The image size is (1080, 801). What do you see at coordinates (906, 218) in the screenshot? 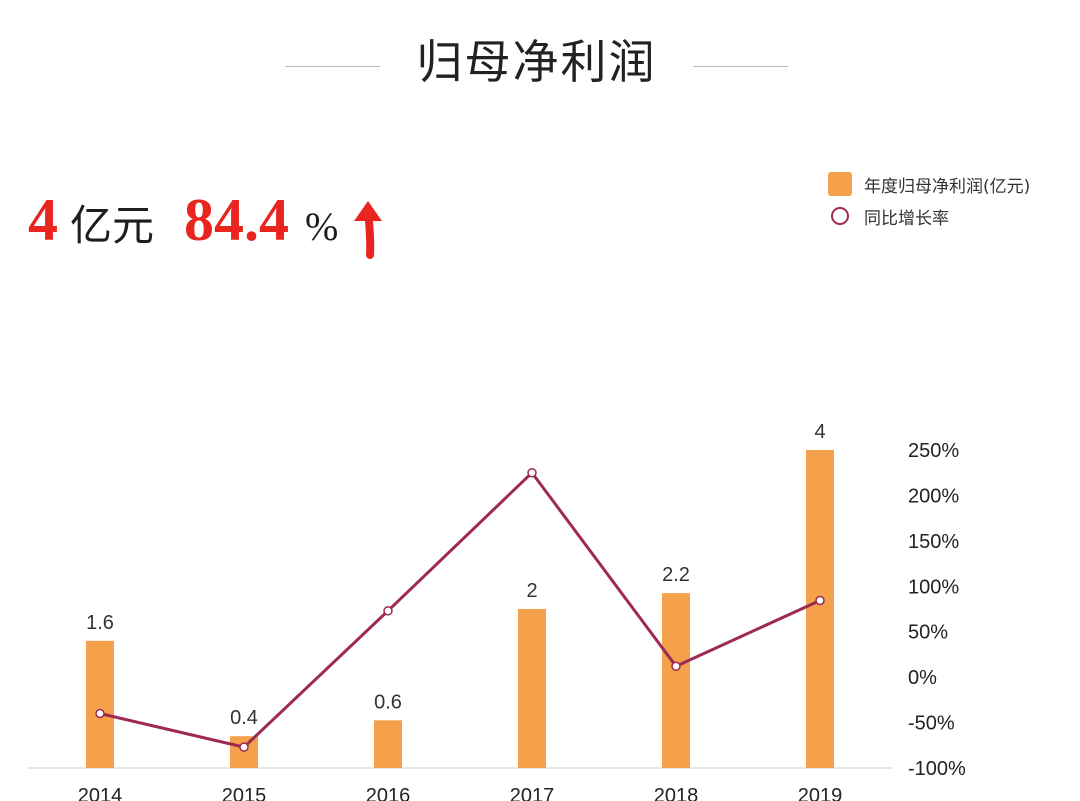
I see `legend-line-label: 同比增长率` at bounding box center [906, 218].